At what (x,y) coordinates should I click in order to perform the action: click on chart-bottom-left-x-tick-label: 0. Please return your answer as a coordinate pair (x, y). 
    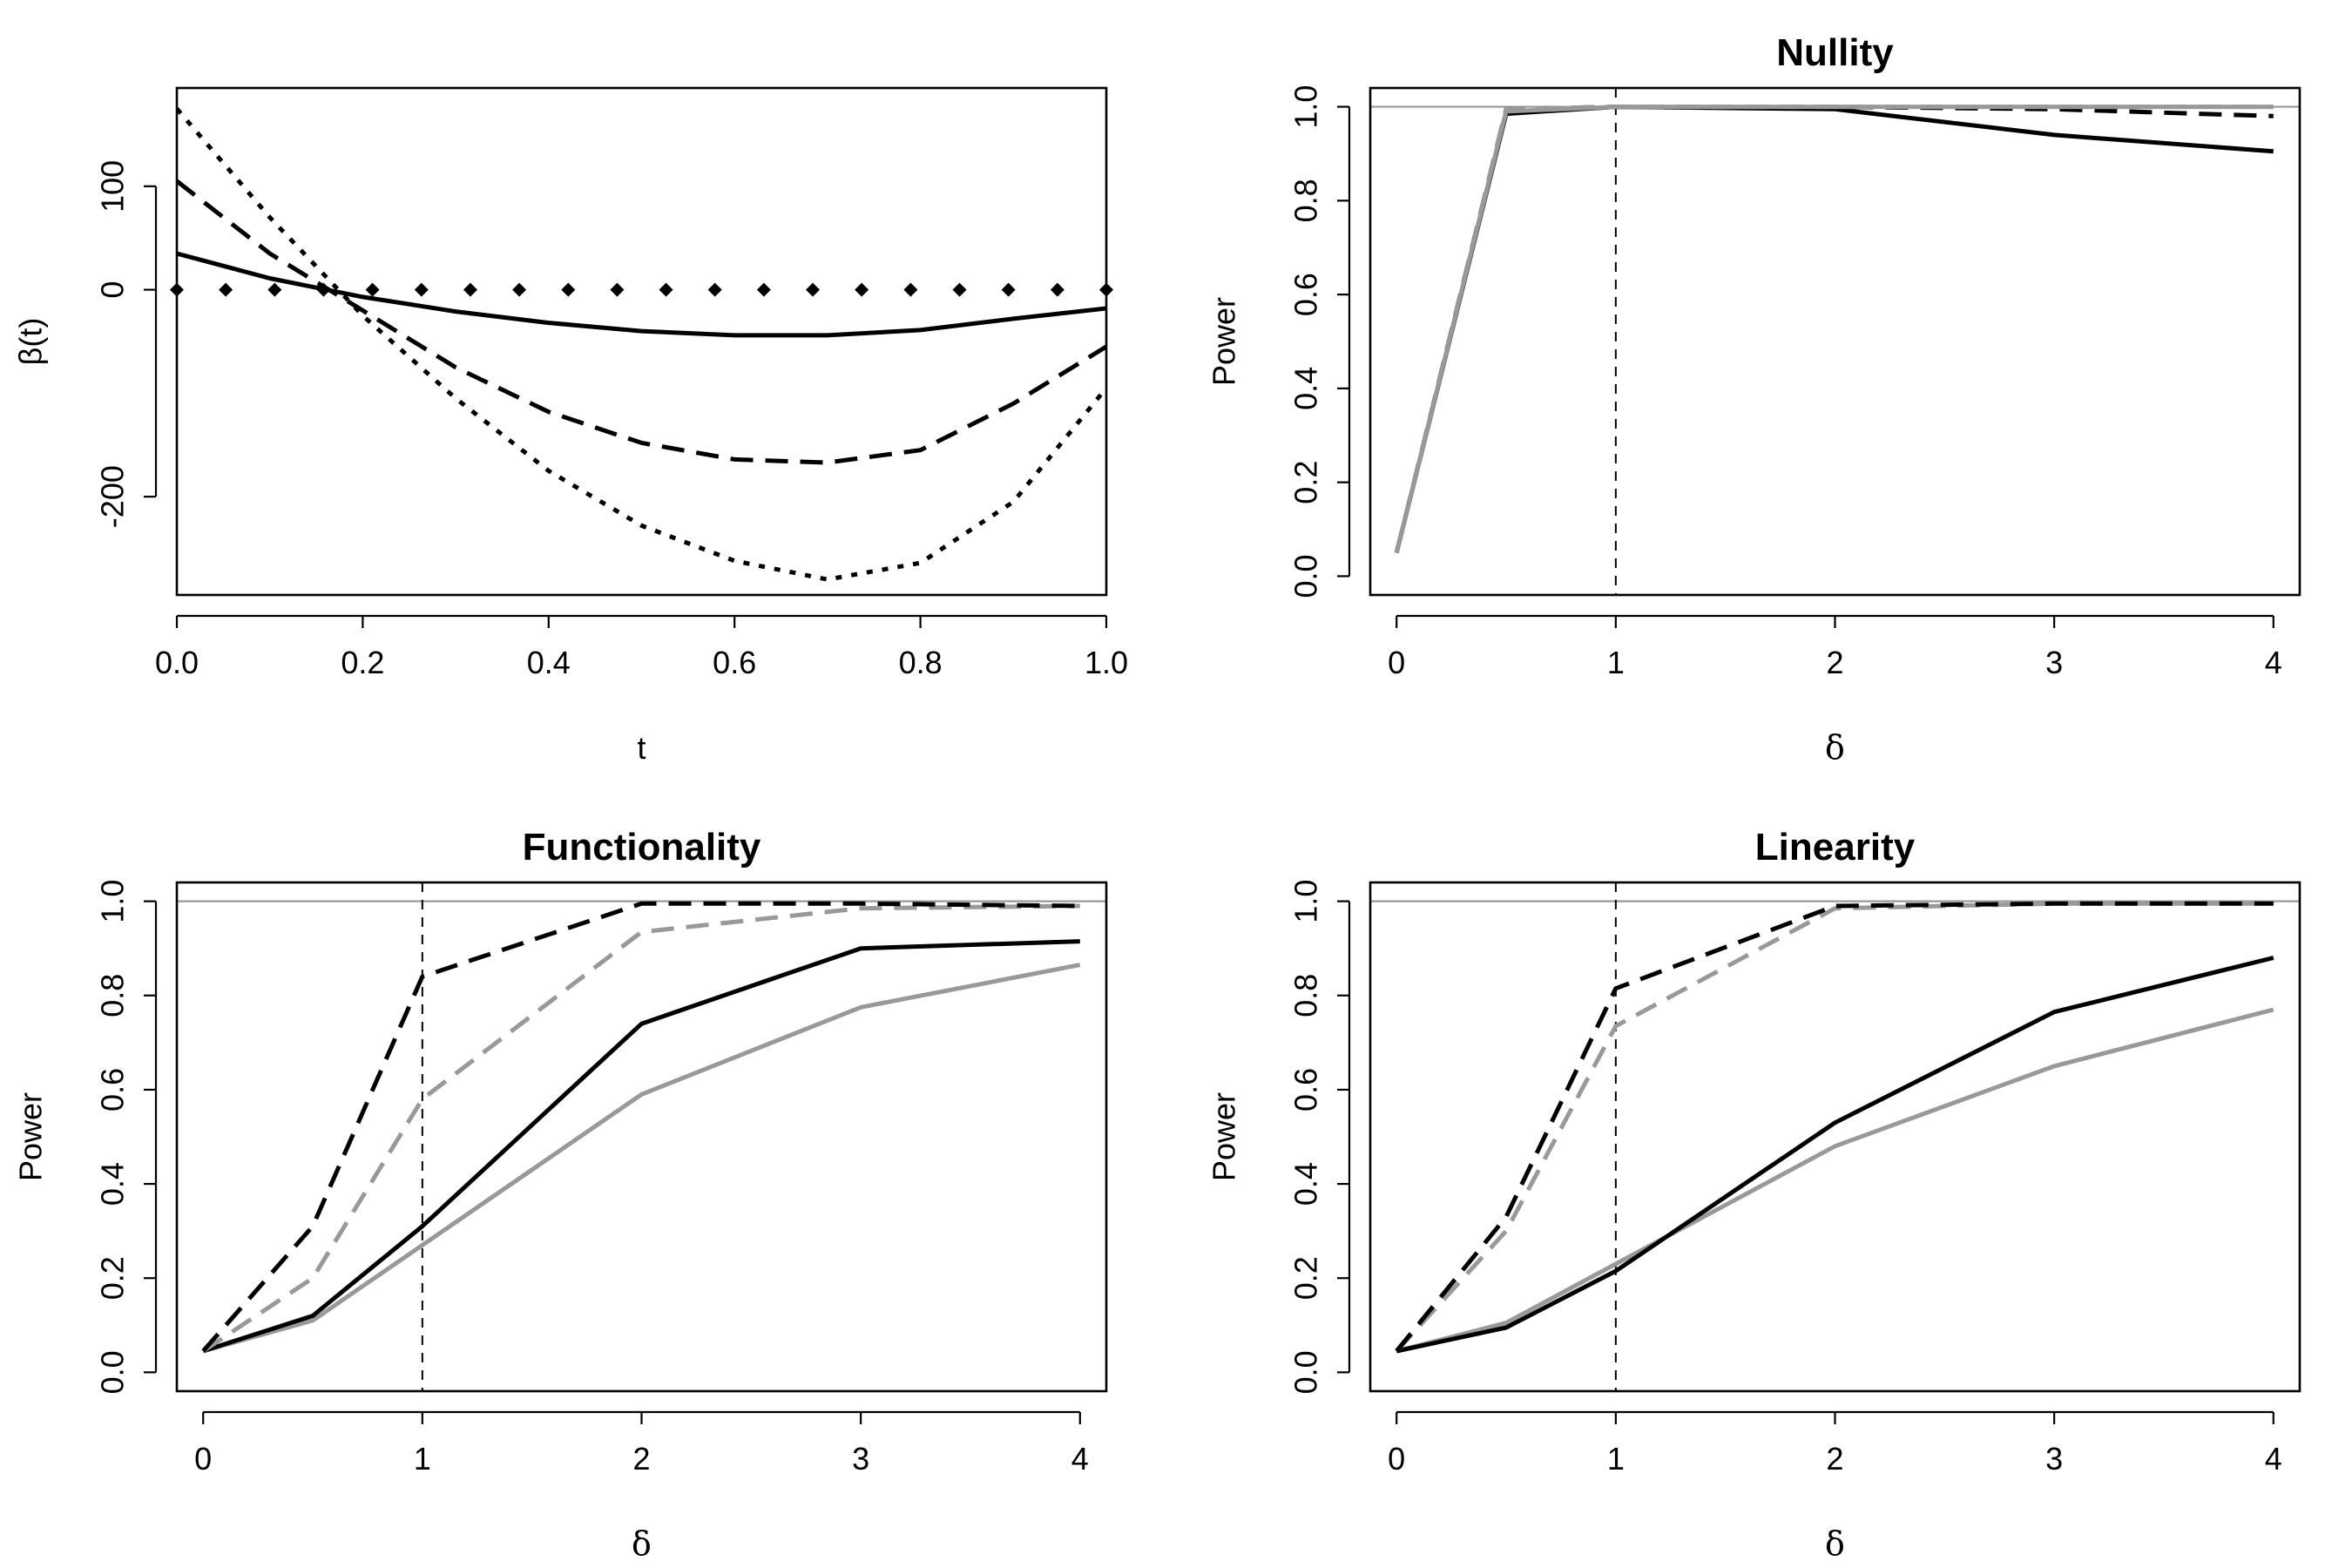
    Looking at the image, I should click on (203, 1459).